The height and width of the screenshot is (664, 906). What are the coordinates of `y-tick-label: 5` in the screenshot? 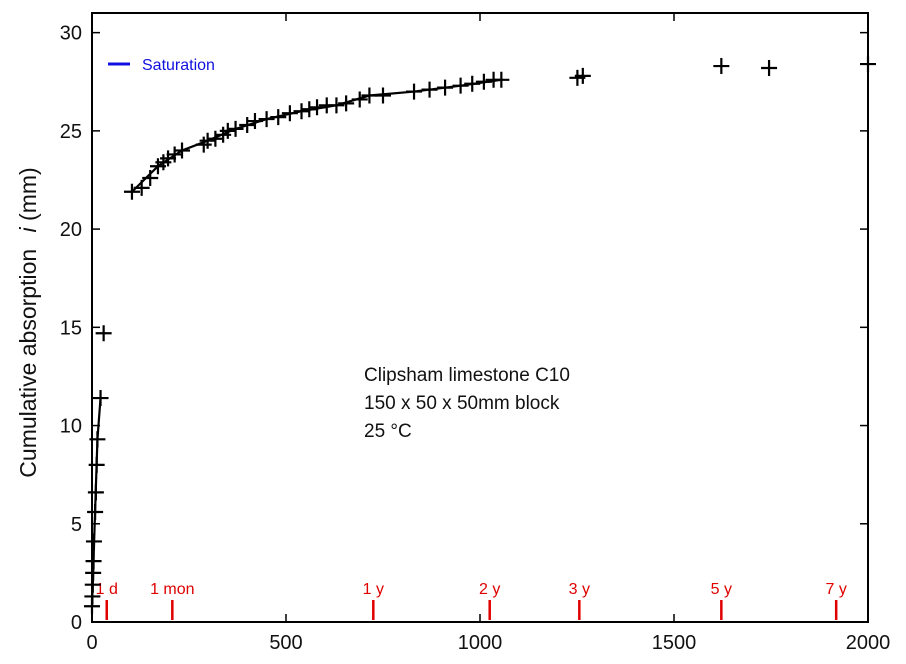 It's located at (76, 525).